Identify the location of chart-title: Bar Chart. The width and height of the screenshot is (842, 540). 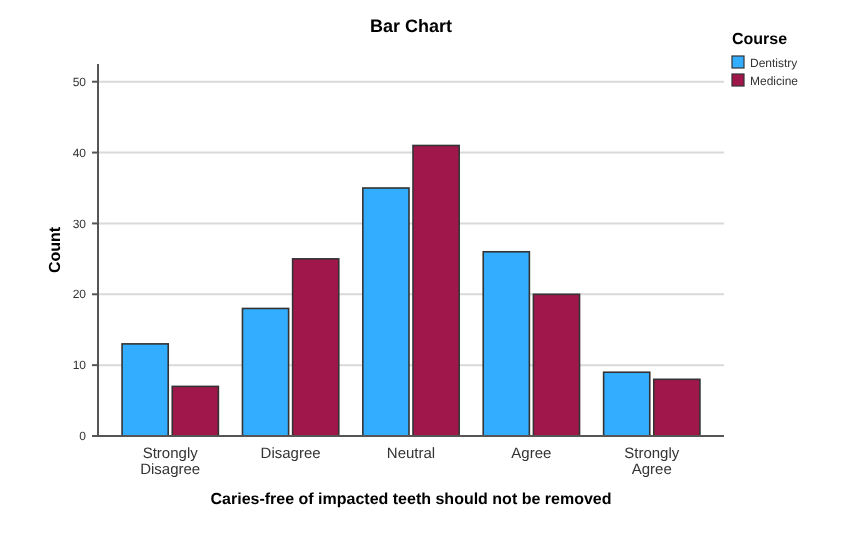
(411, 26).